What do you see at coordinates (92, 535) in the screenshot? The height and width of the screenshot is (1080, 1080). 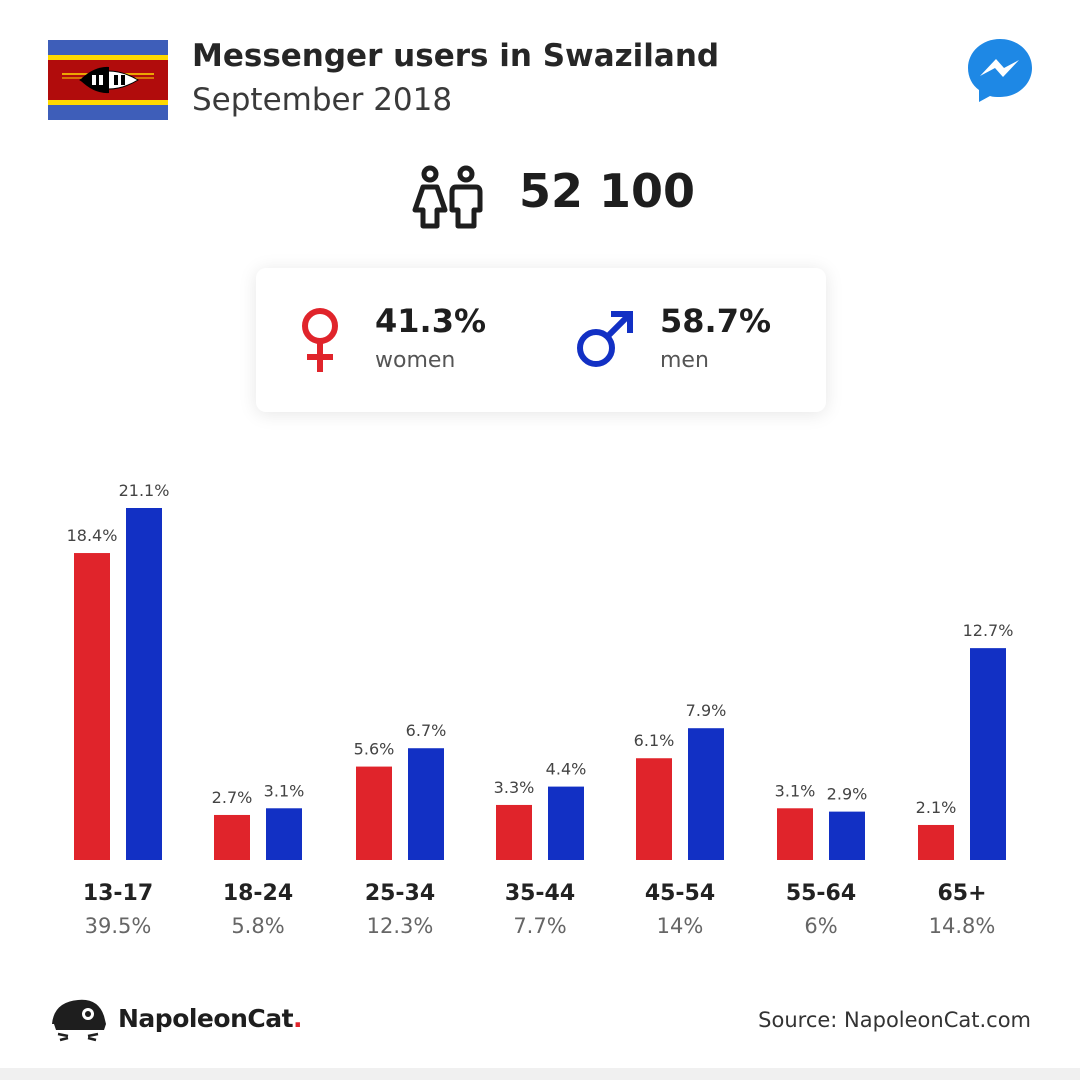 I see `data-label-women-13-17: 18.4%` at bounding box center [92, 535].